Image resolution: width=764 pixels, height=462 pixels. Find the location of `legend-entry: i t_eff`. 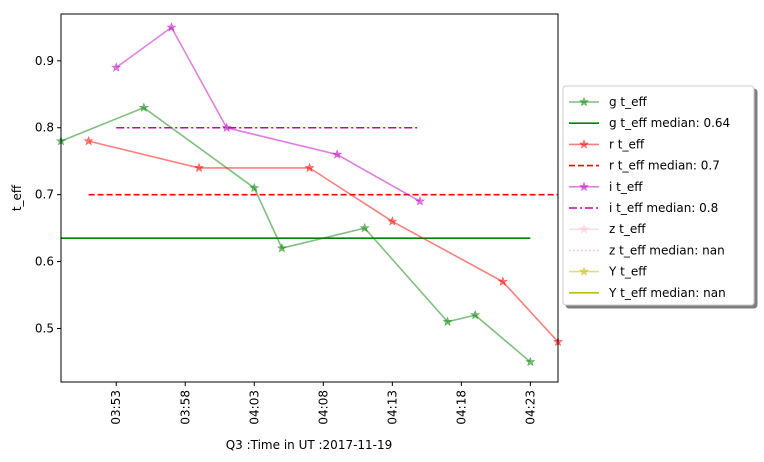

legend-entry: i t_eff is located at coordinates (606, 187).